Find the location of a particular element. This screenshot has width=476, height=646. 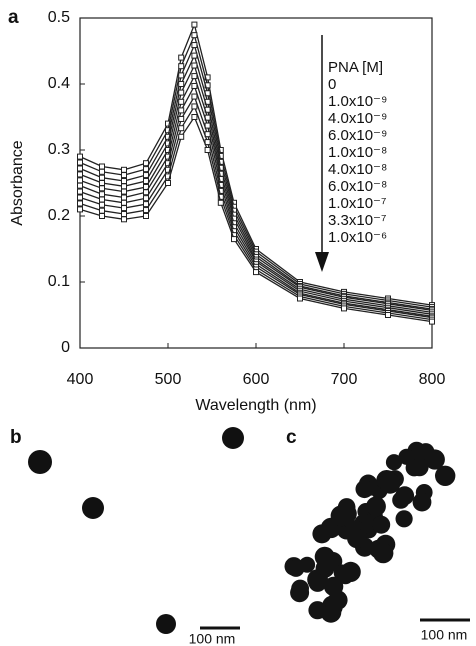

y-axis-label: Absorbance is located at coordinates (17, 182).